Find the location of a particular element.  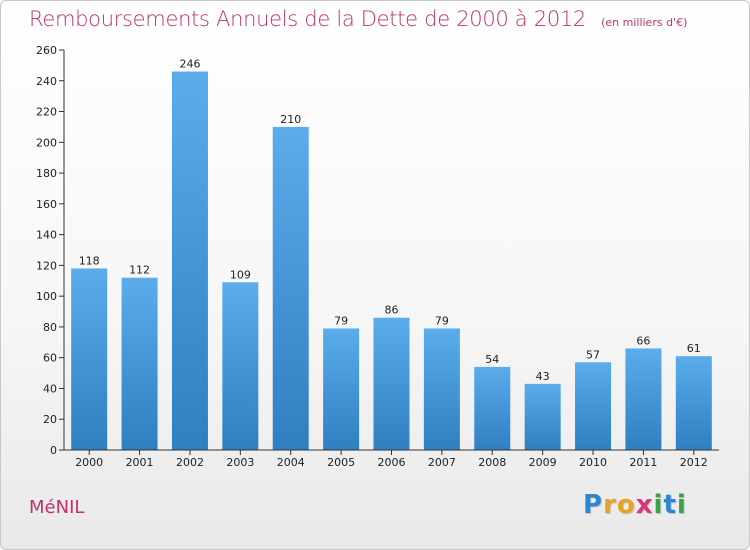

bar-2010 is located at coordinates (593, 406).